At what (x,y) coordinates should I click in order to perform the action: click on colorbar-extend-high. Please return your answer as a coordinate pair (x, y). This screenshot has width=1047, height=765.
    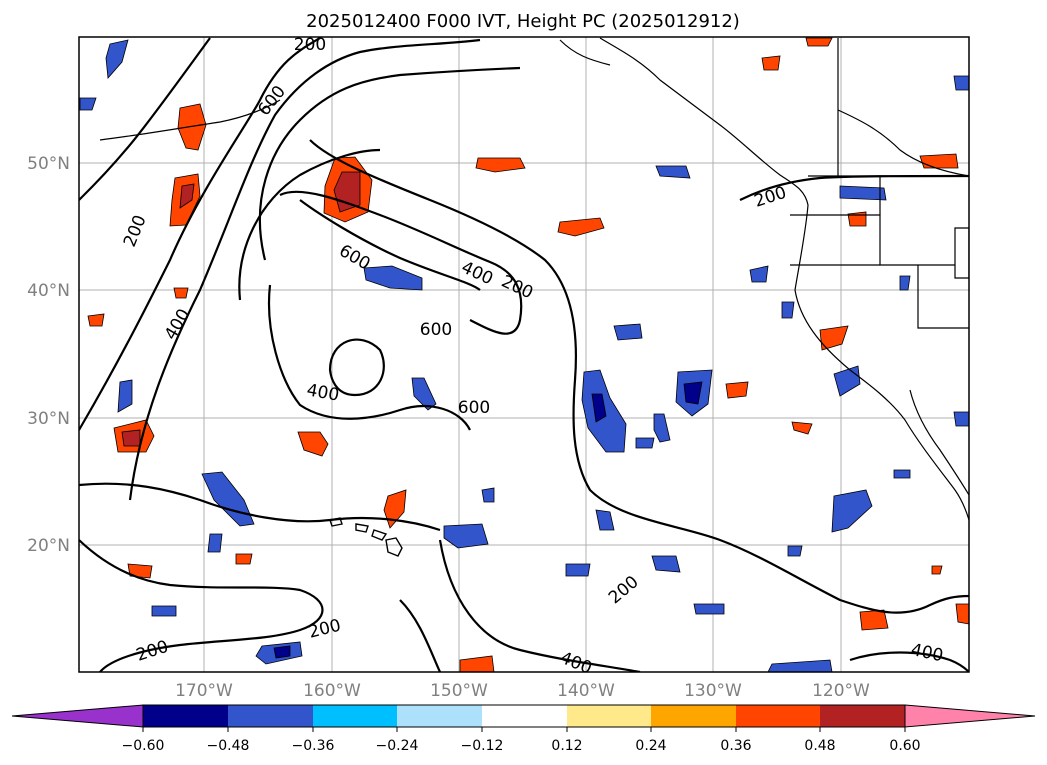
    Looking at the image, I should click on (970, 716).